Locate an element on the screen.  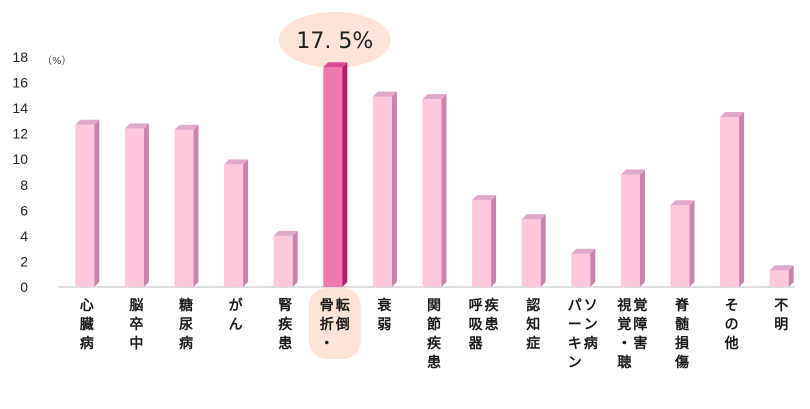
highlight-value-label: 17. 5% is located at coordinates (334, 41).